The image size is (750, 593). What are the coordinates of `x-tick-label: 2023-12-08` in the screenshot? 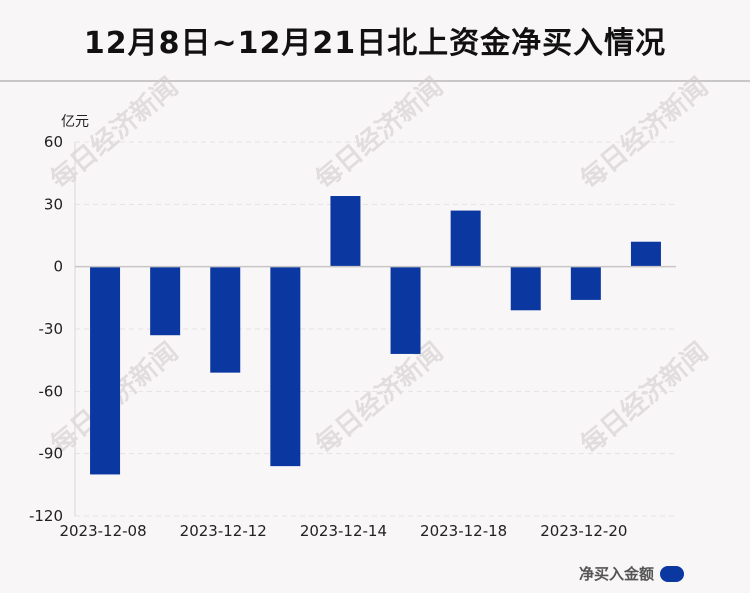 It's located at (102, 531).